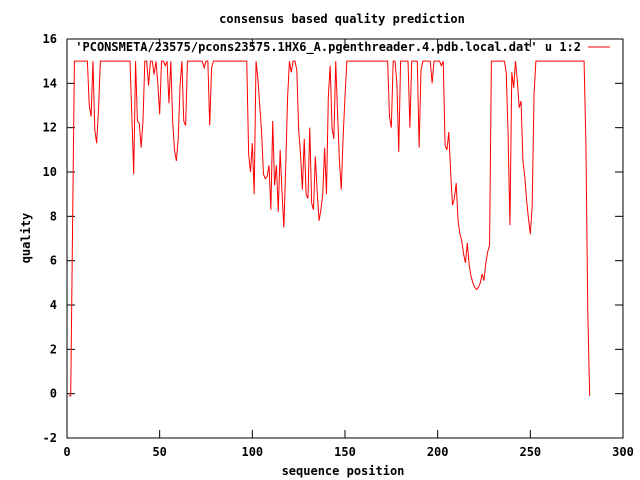  What do you see at coordinates (26, 238) in the screenshot?
I see `y-axis-label: quality` at bounding box center [26, 238].